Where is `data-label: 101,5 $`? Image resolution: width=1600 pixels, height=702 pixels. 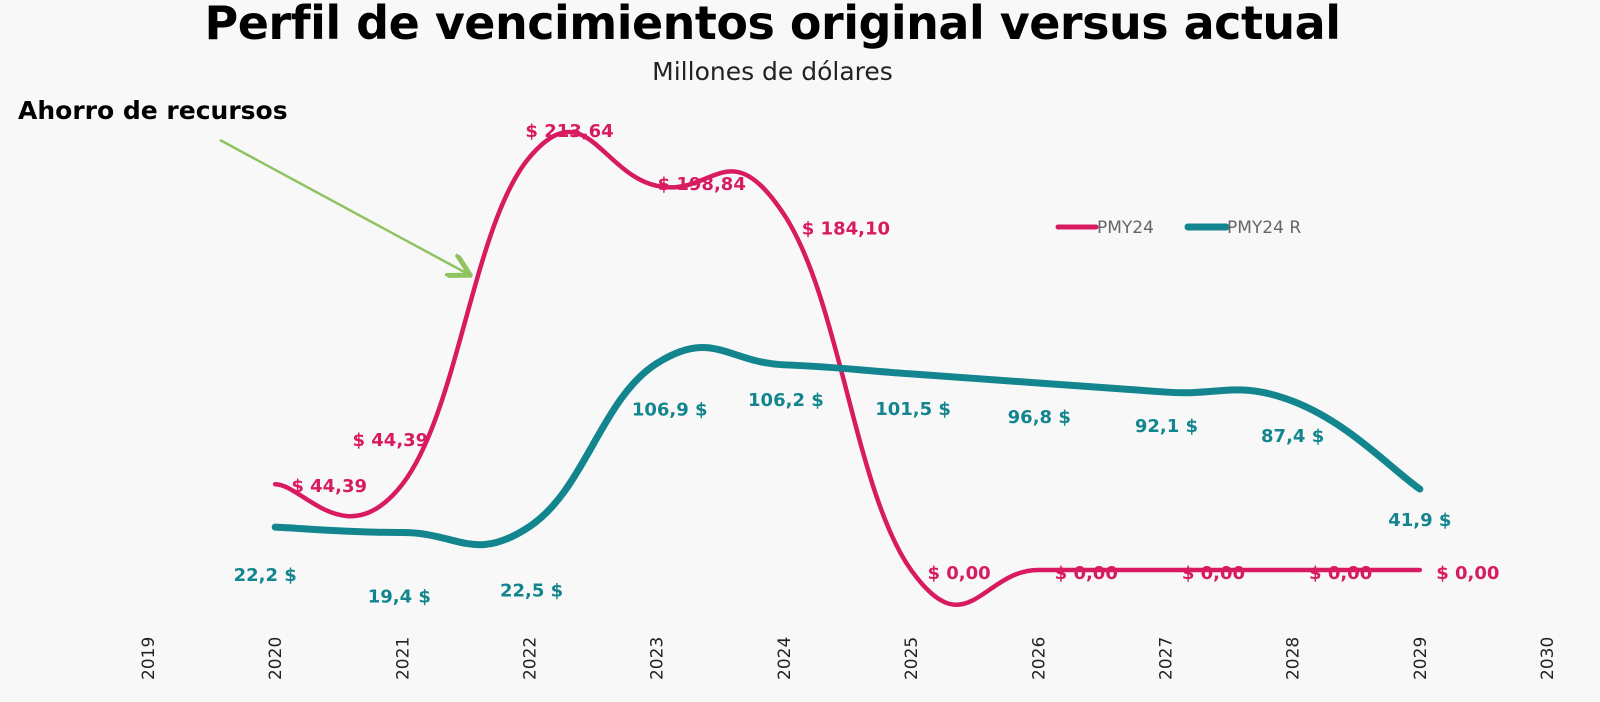 data-label: 101,5 $ is located at coordinates (913, 409).